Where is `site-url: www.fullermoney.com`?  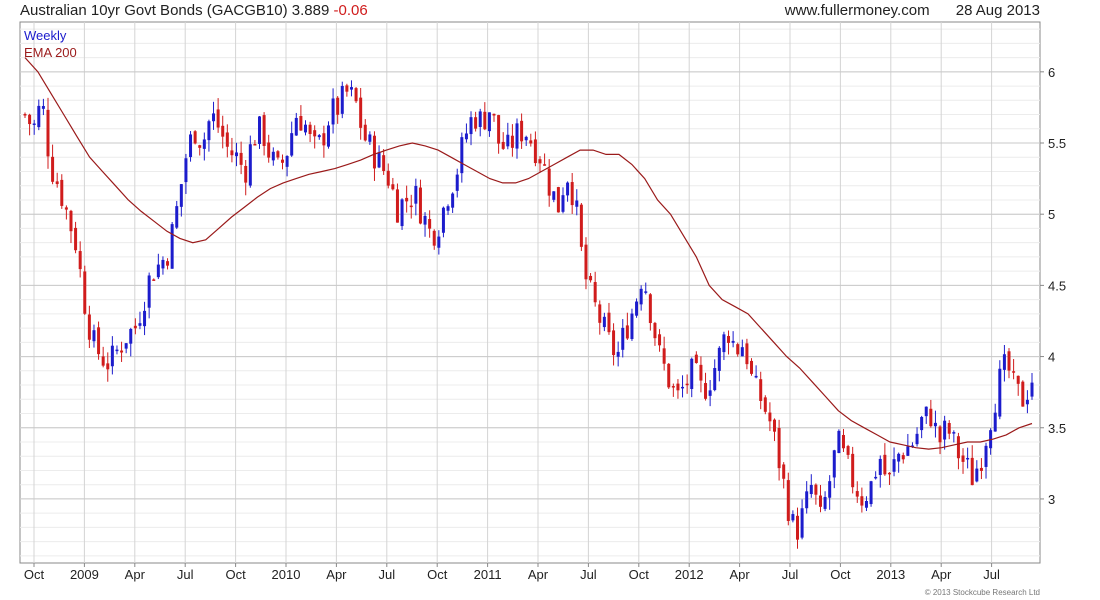 site-url: www.fullermoney.com is located at coordinates (857, 10).